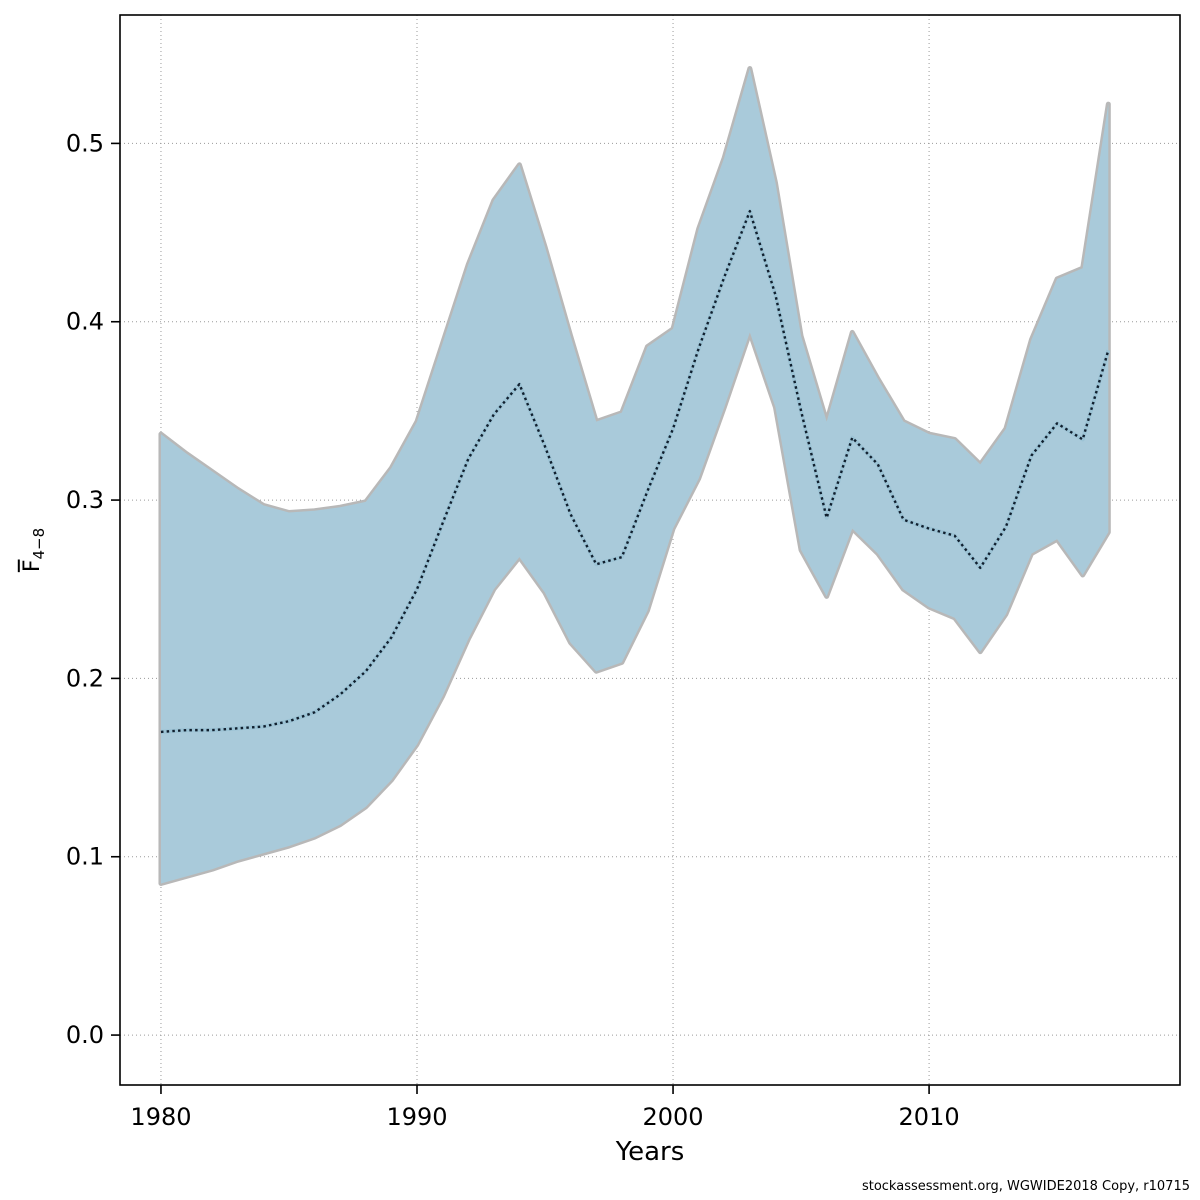  I want to click on x-tick-label: 2010, so click(929, 1117).